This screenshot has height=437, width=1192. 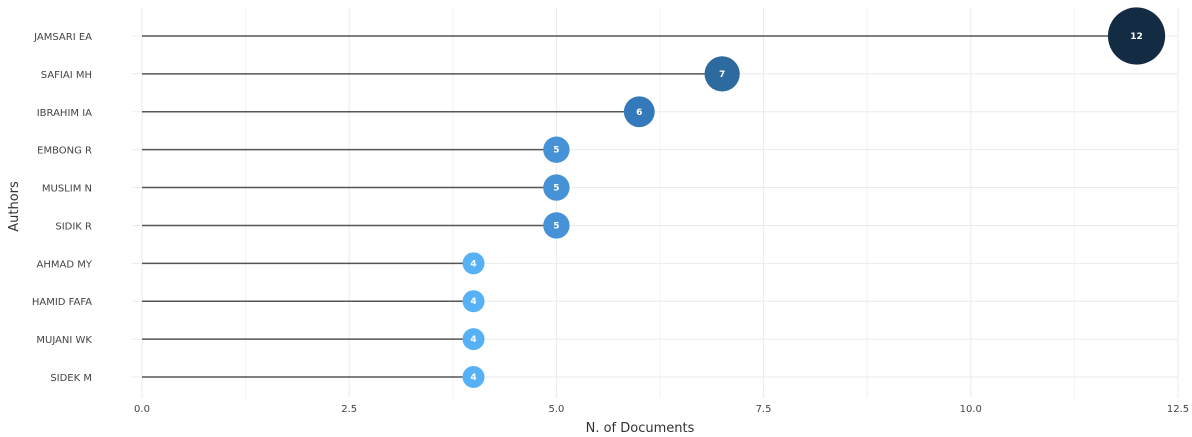 I want to click on x-tick-label: 2.5, so click(x=349, y=409).